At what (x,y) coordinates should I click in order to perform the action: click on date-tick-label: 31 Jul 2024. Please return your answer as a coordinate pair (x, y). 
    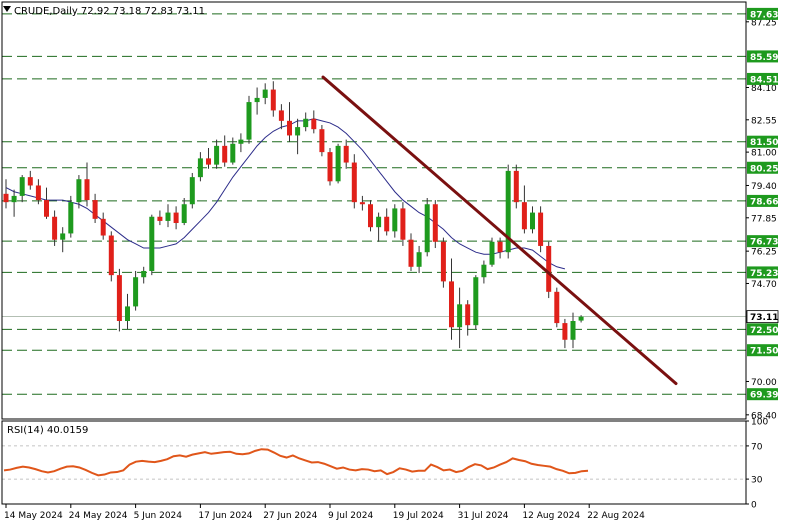
    Looking at the image, I should click on (483, 516).